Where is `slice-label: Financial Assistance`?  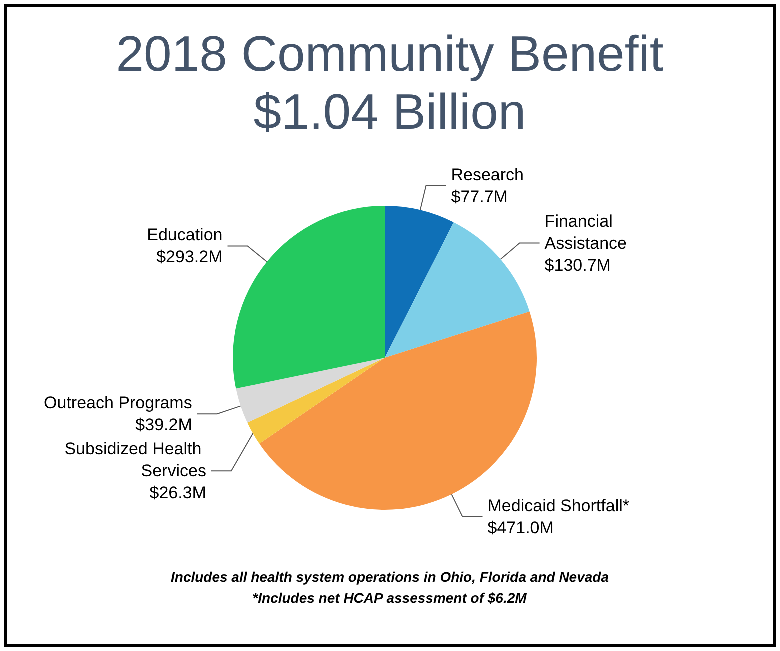
slice-label: Financial Assistance is located at coordinates (586, 232).